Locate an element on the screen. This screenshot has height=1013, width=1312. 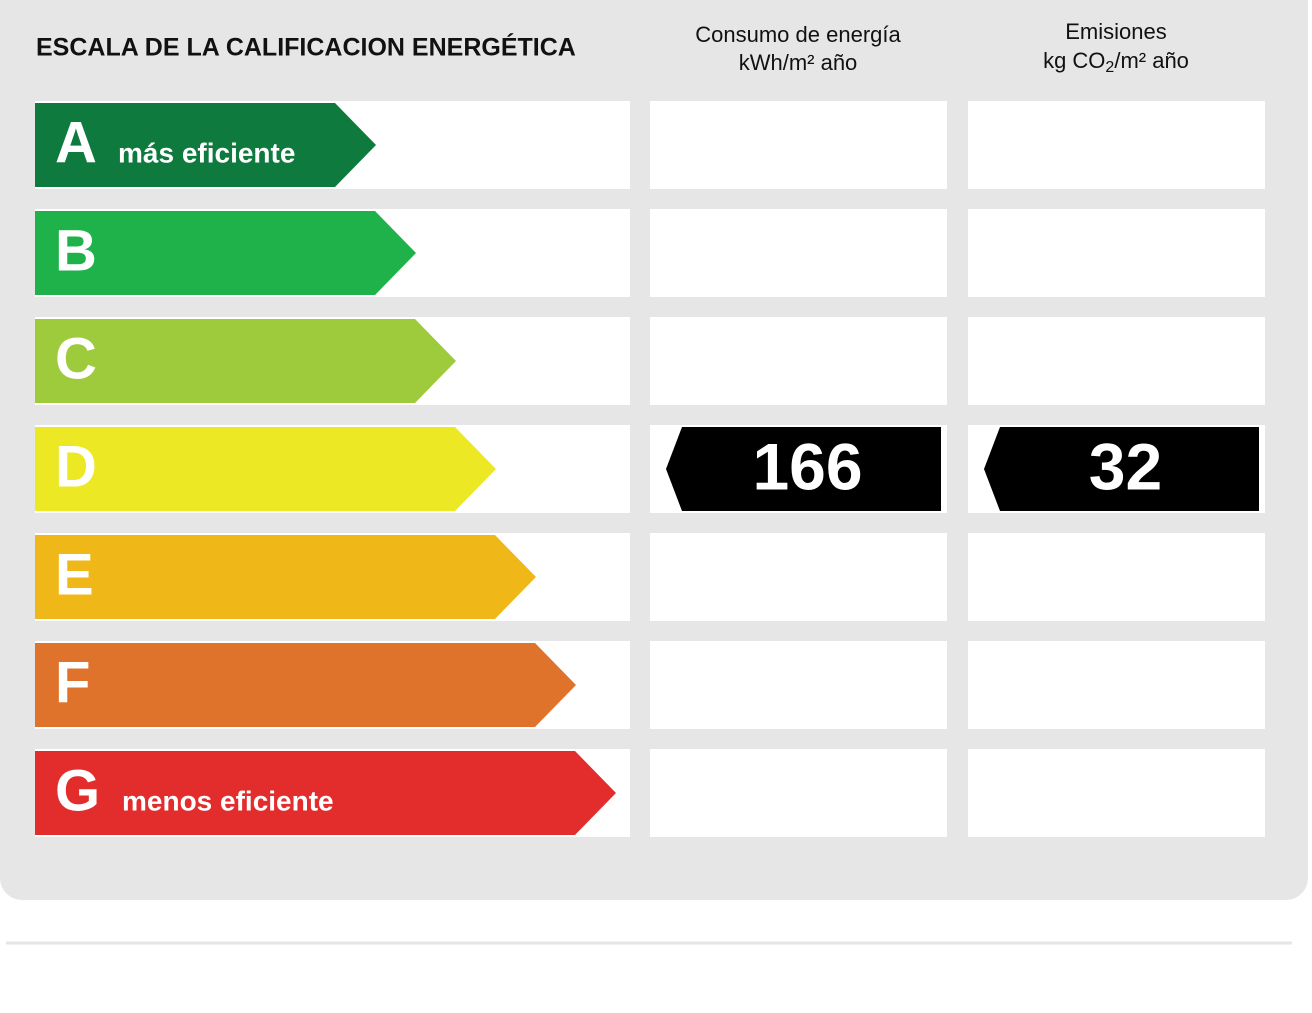
column-unit: kg CO2/m² año is located at coordinates (1116, 62).